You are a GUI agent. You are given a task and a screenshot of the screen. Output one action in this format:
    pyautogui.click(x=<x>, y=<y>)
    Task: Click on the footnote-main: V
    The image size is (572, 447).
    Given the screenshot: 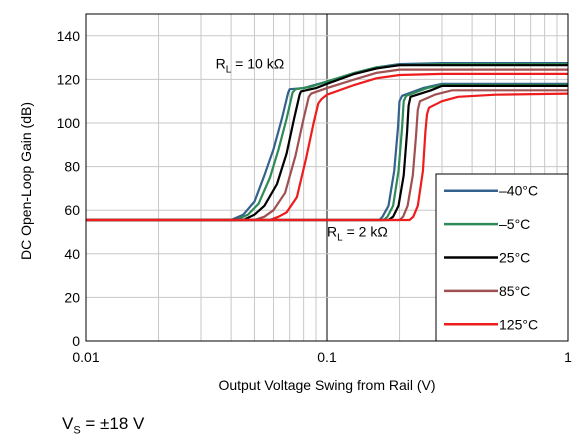 What is the action you would take?
    pyautogui.click(x=68, y=423)
    